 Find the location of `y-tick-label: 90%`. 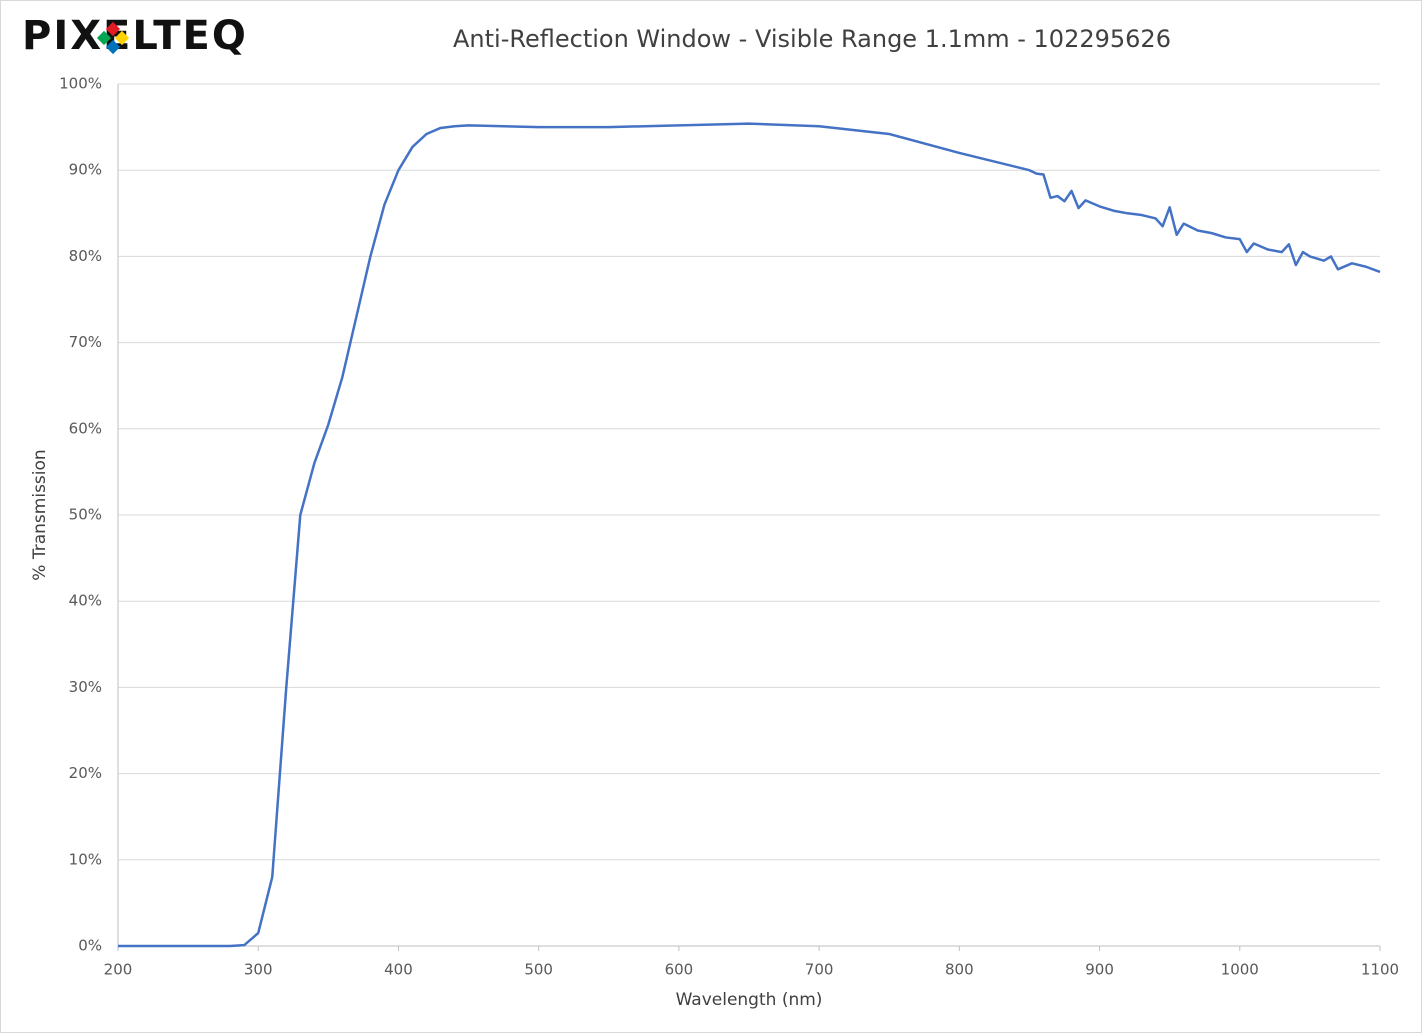

y-tick-label: 90% is located at coordinates (85, 170).